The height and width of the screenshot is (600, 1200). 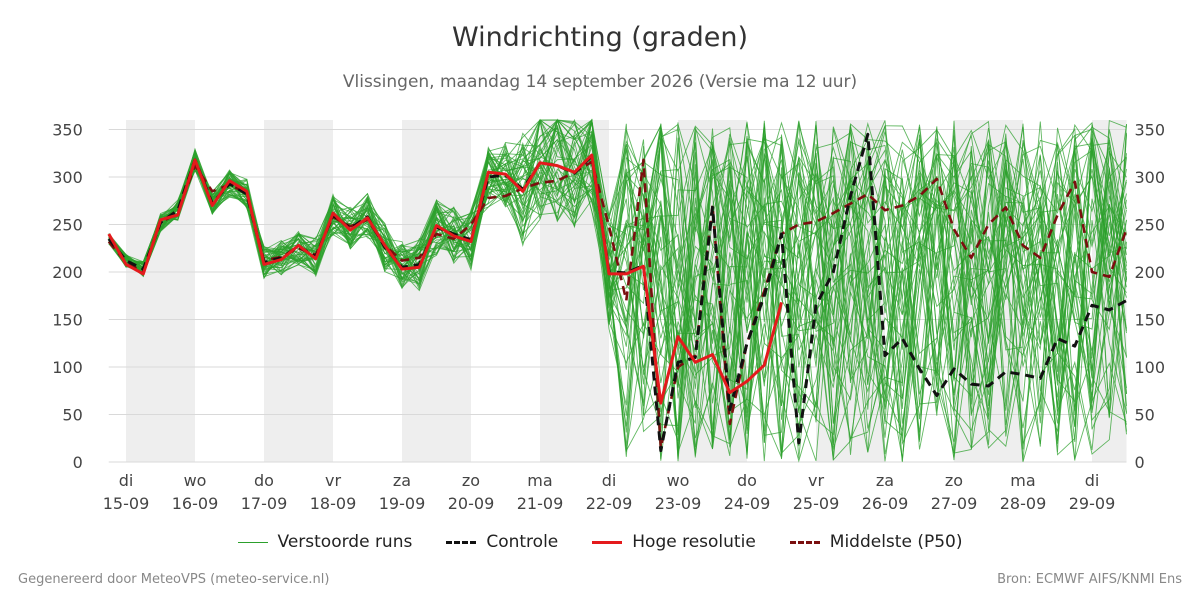 I want to click on x-tick-date: 20-09, so click(x=471, y=503).